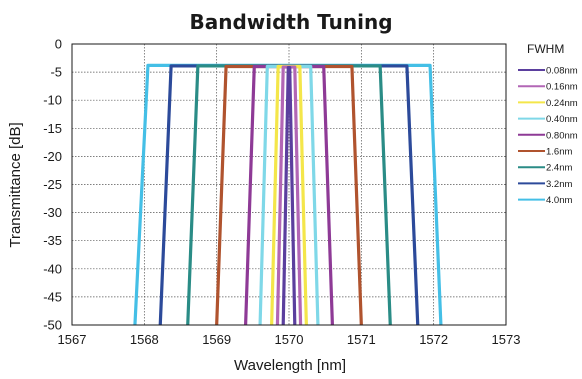  Describe the element at coordinates (559, 152) in the screenshot. I see `legend-label: 1.6nm` at that location.